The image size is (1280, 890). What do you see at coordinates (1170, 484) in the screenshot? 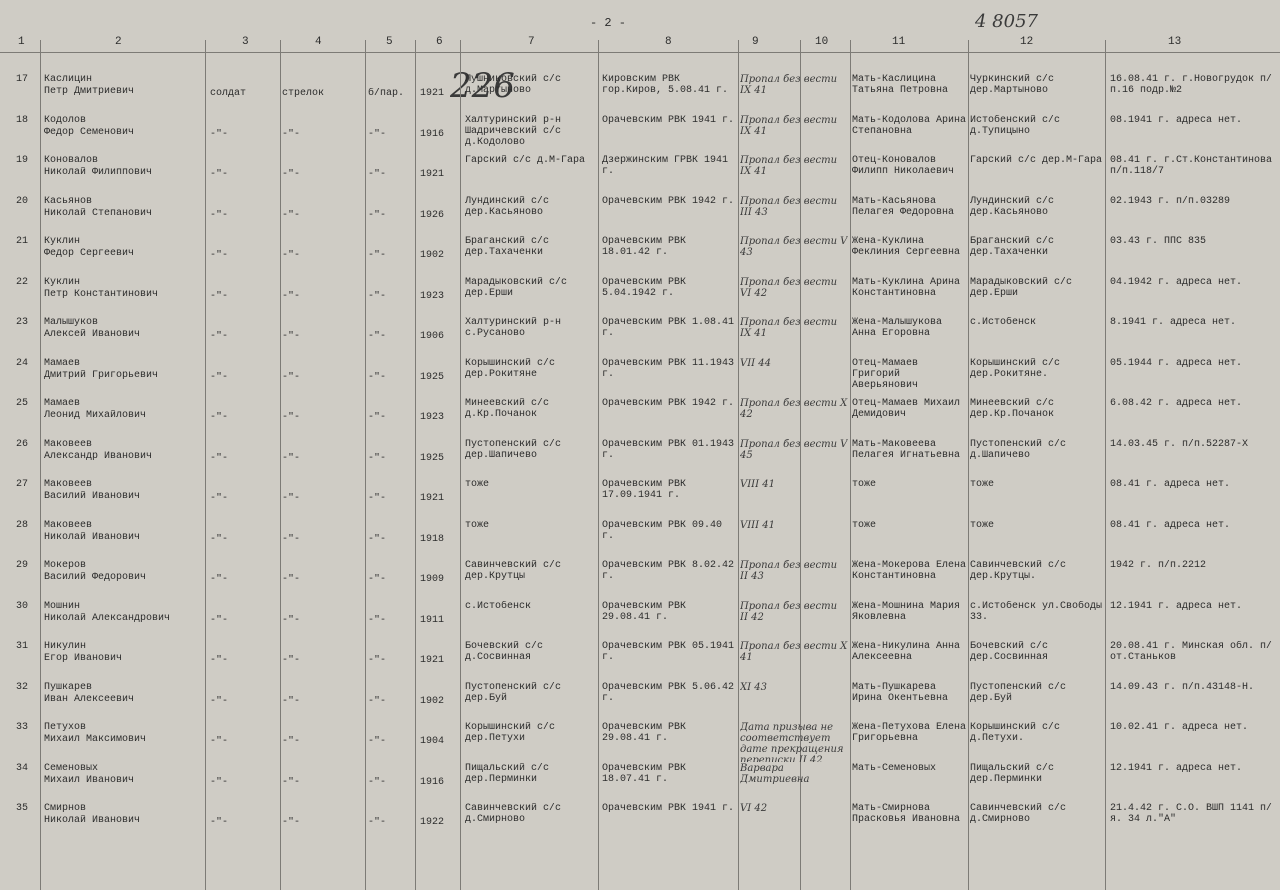
I see `cell-note: 08.41 г. адреса нет.` at bounding box center [1170, 484].